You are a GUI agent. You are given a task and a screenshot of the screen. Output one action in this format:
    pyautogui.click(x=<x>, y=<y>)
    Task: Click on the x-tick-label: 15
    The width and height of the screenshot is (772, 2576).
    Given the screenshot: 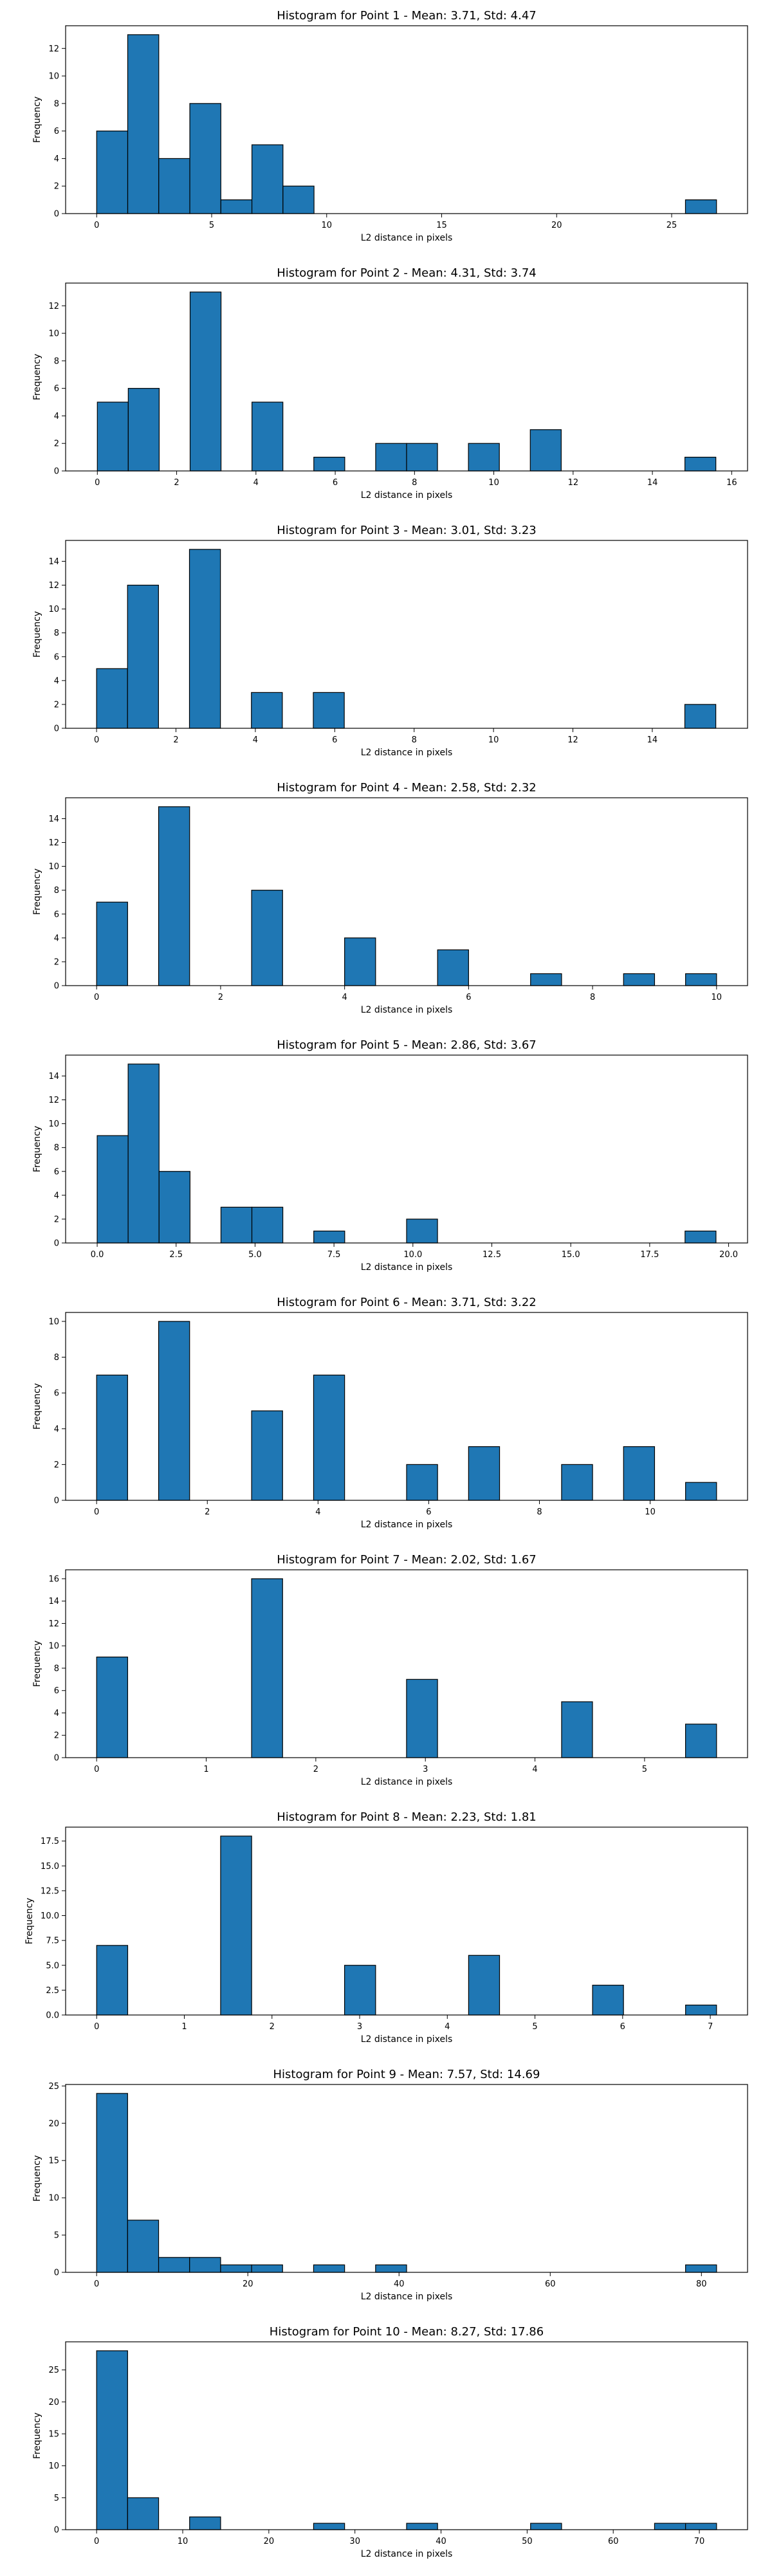 What is the action you would take?
    pyautogui.click(x=441, y=225)
    